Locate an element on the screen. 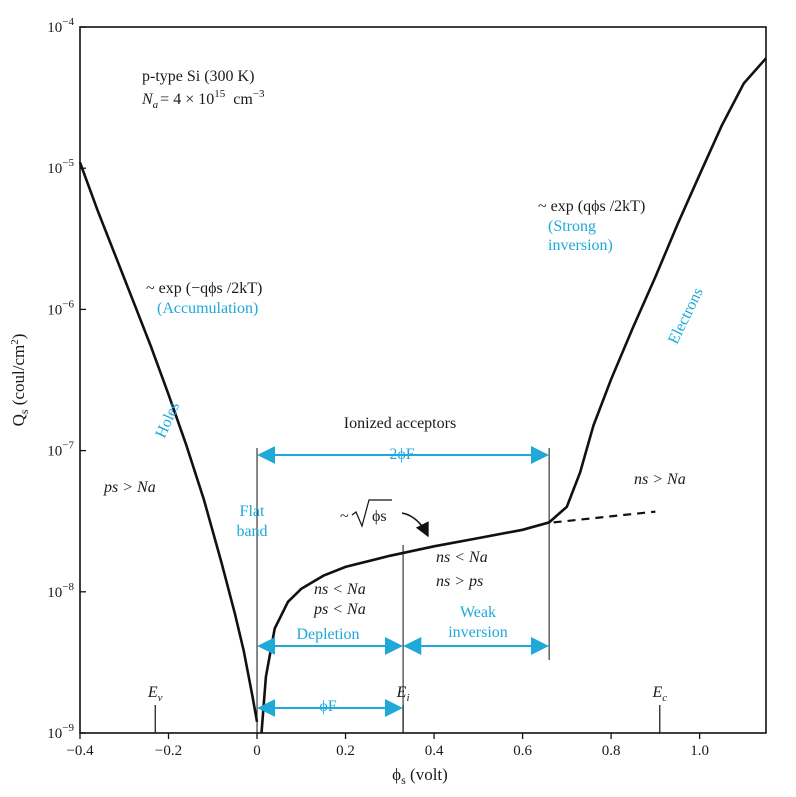 This screenshot has width=796, height=797. weak-inversion-label-1: Weak is located at coordinates (478, 612).